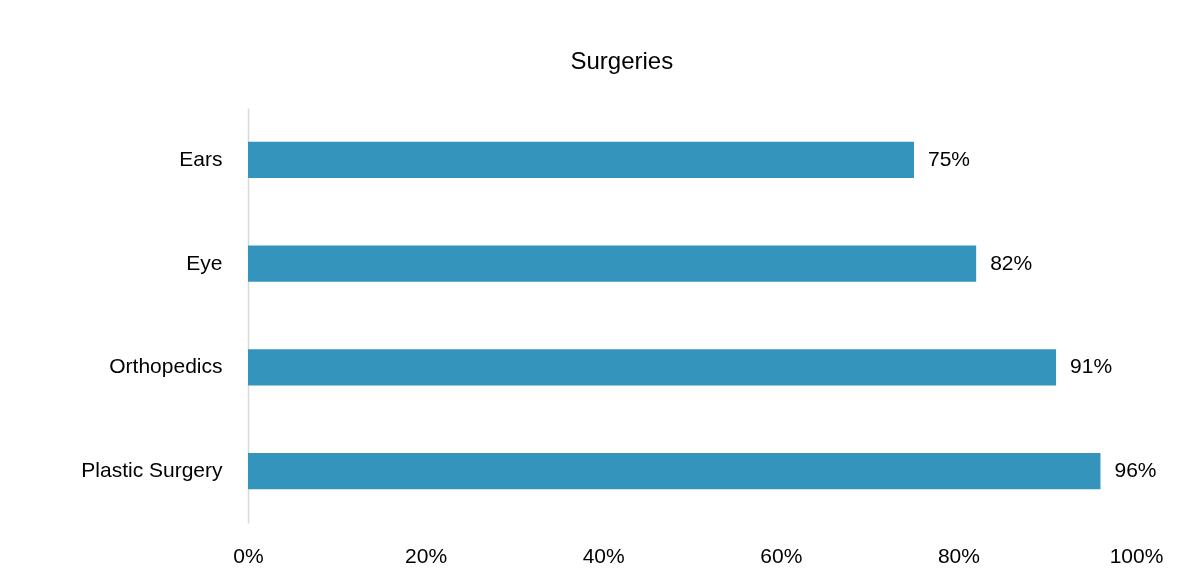  What do you see at coordinates (204, 262) in the screenshot?
I see `y-tick-label: Eye` at bounding box center [204, 262].